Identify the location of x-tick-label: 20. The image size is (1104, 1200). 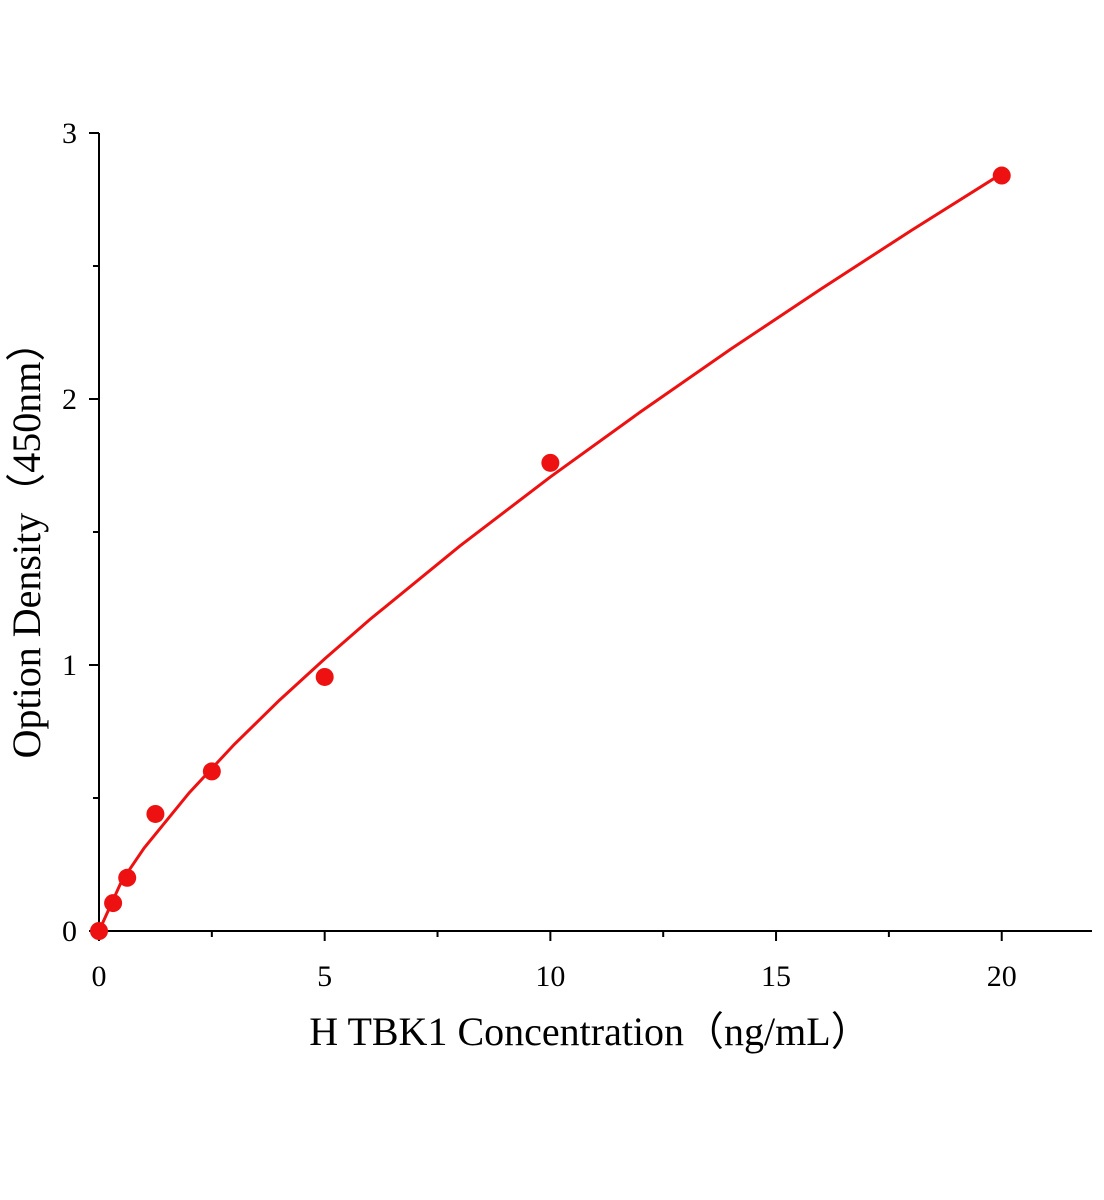
(1002, 976).